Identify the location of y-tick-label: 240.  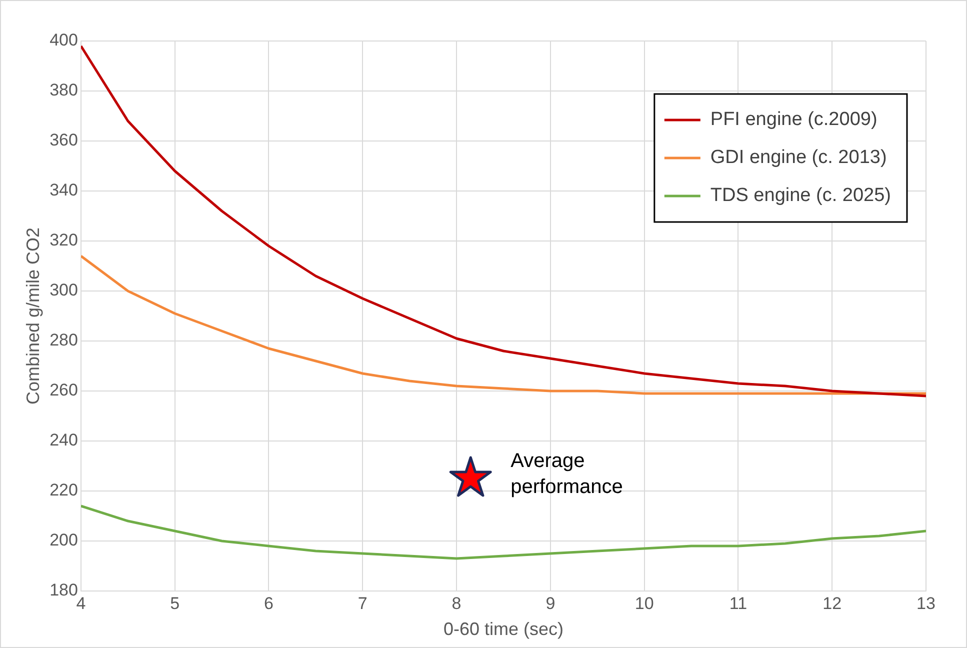
(64, 440).